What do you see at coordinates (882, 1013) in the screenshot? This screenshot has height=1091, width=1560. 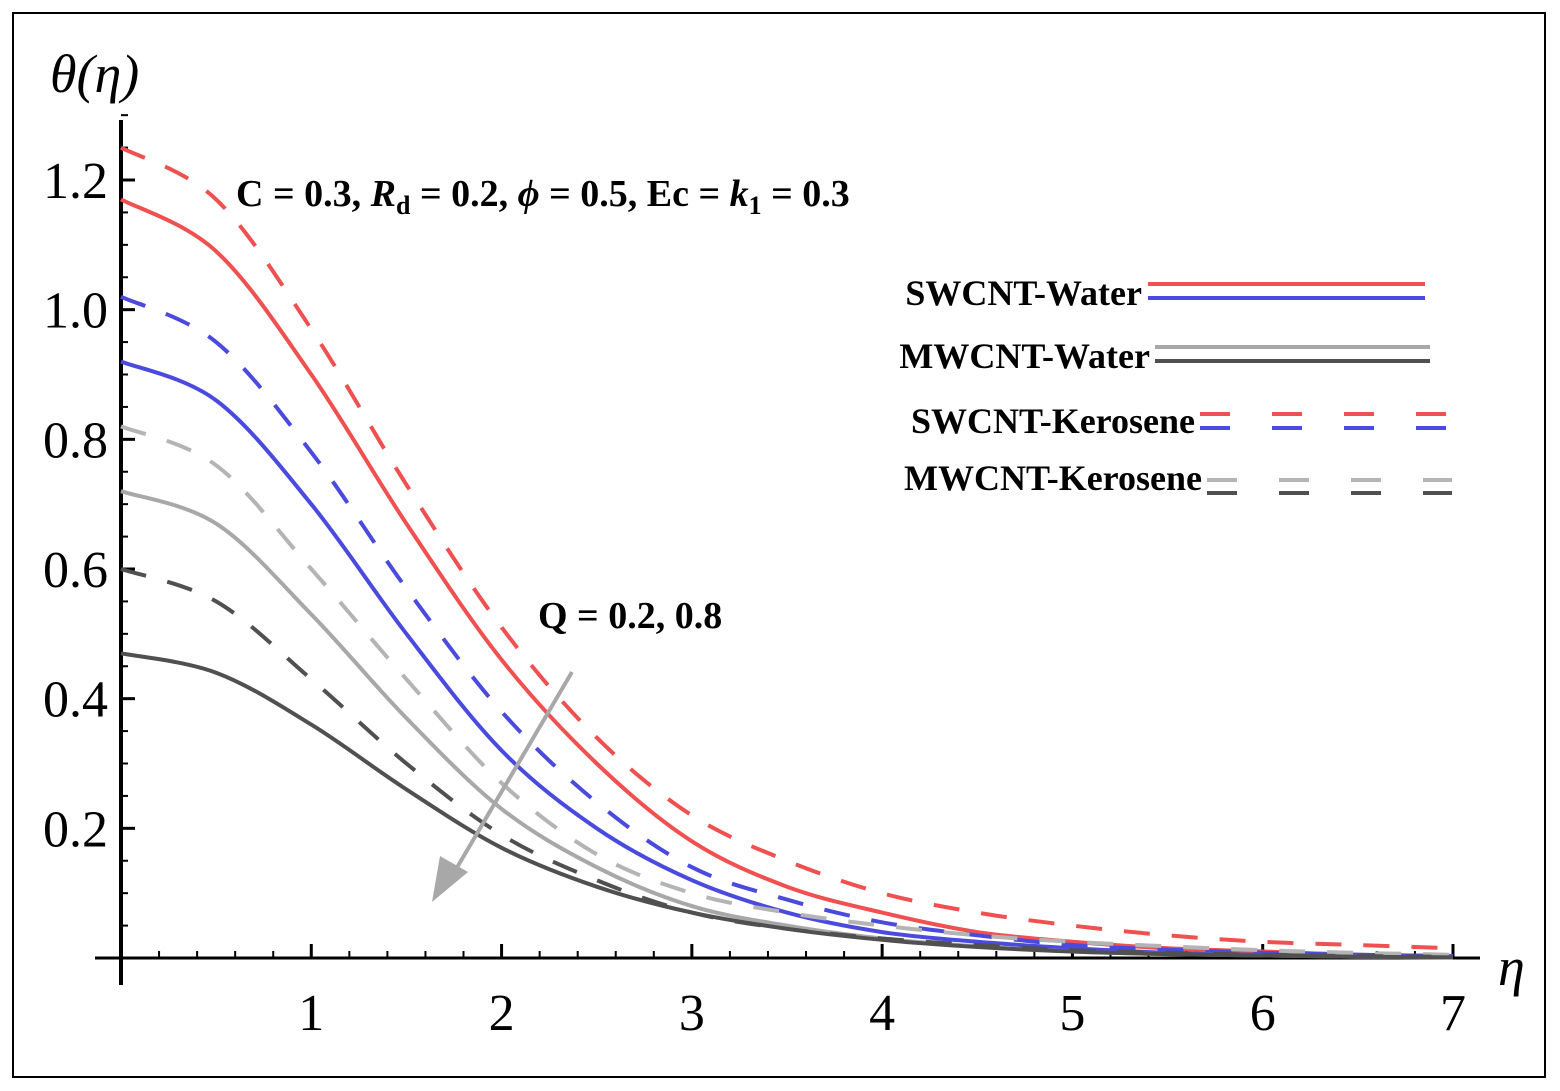 I see `x-tick-label: 4` at bounding box center [882, 1013].